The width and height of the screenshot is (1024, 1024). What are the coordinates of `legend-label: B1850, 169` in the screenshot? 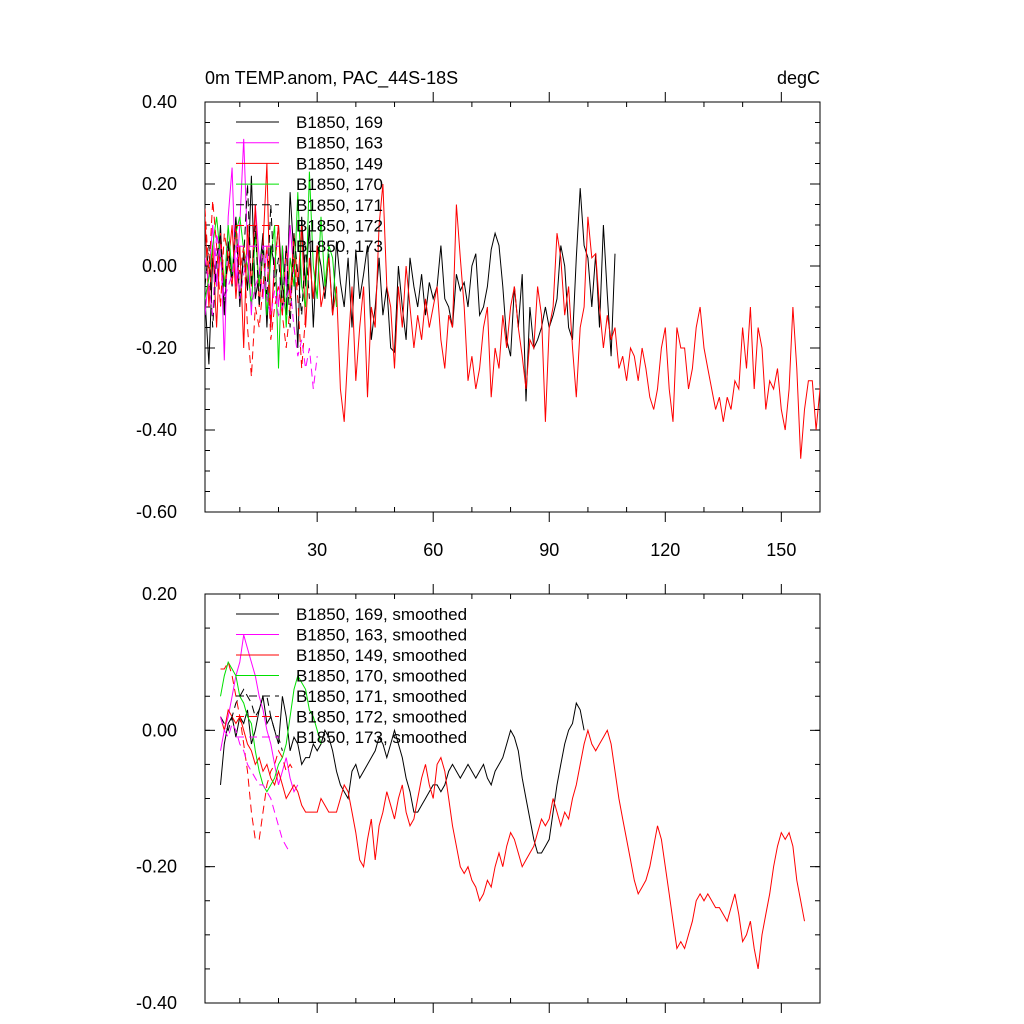 It's located at (339, 122).